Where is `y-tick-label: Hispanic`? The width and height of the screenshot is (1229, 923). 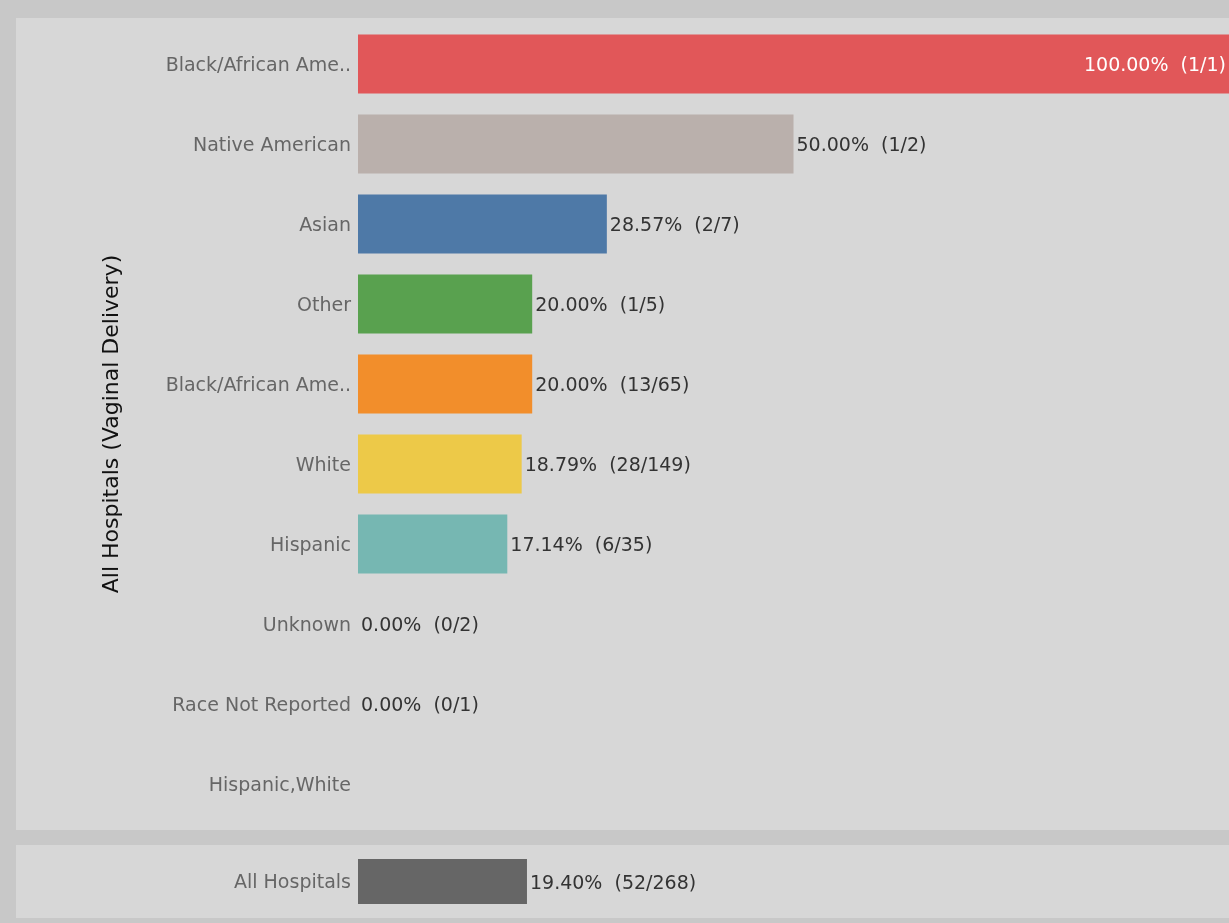 y-tick-label: Hispanic is located at coordinates (310, 543).